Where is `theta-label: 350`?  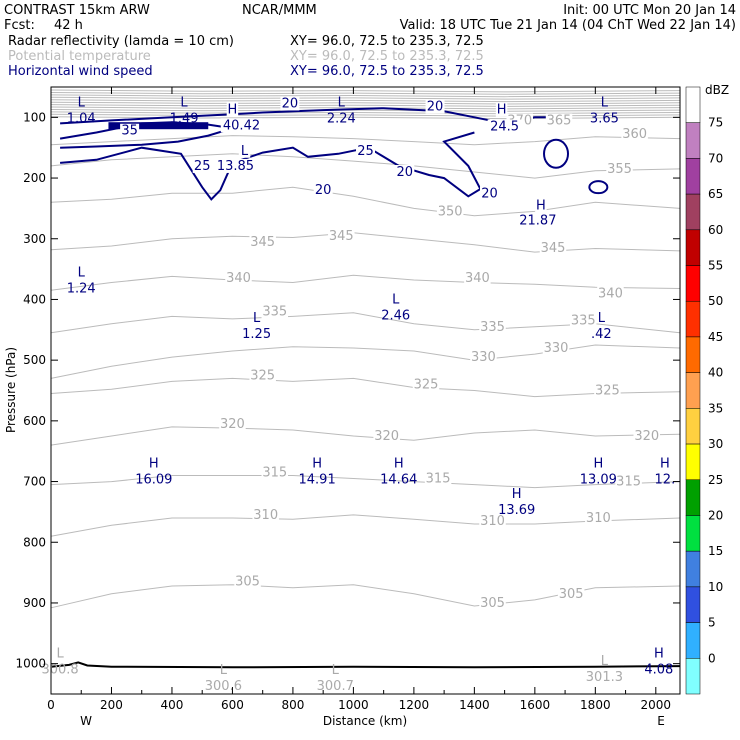 theta-label: 350 is located at coordinates (450, 211).